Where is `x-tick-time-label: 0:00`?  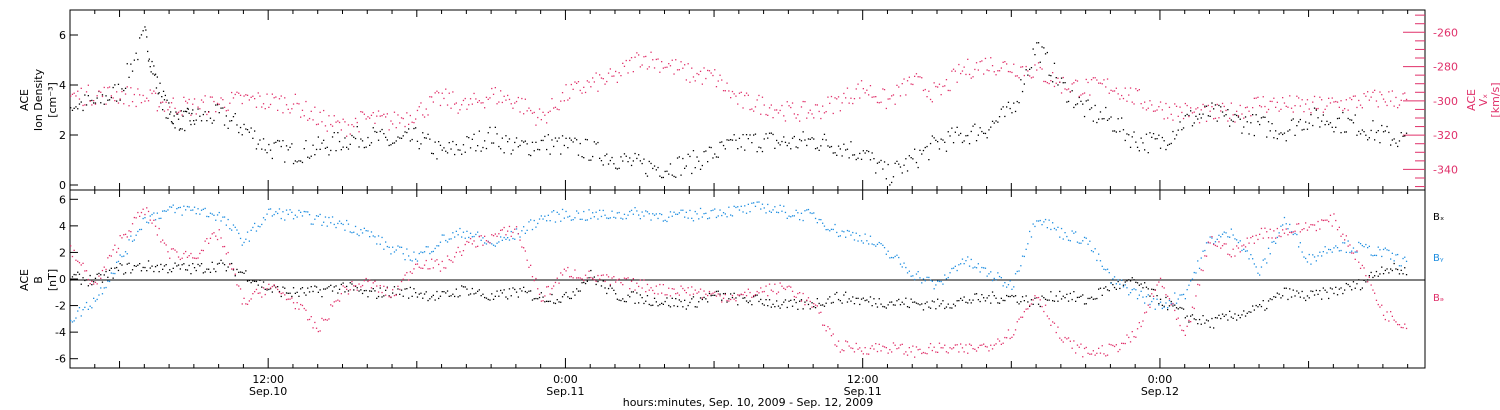 x-tick-time-label: 0:00 is located at coordinates (1160, 379).